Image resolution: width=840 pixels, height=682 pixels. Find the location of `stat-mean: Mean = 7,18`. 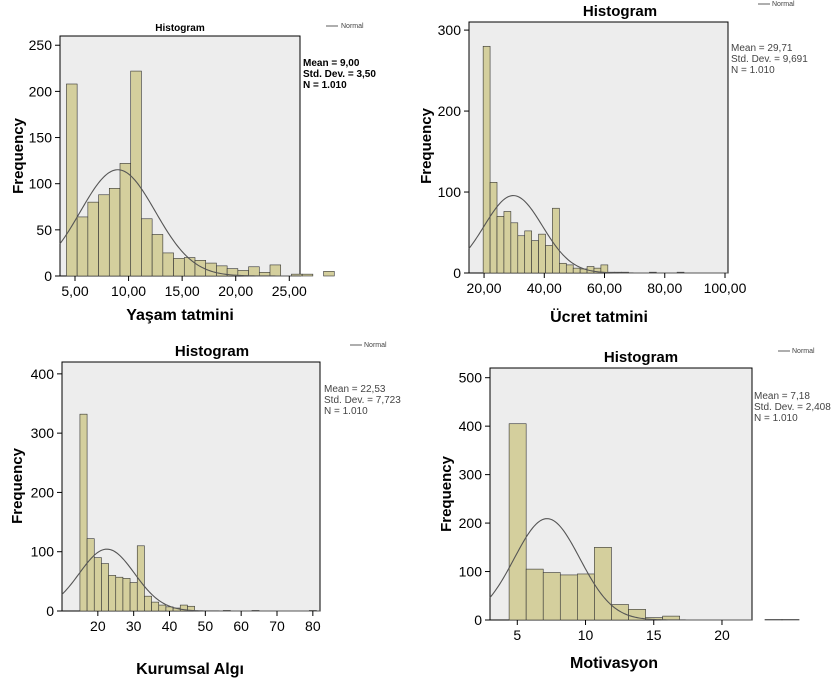

stat-mean: Mean = 7,18 is located at coordinates (782, 396).